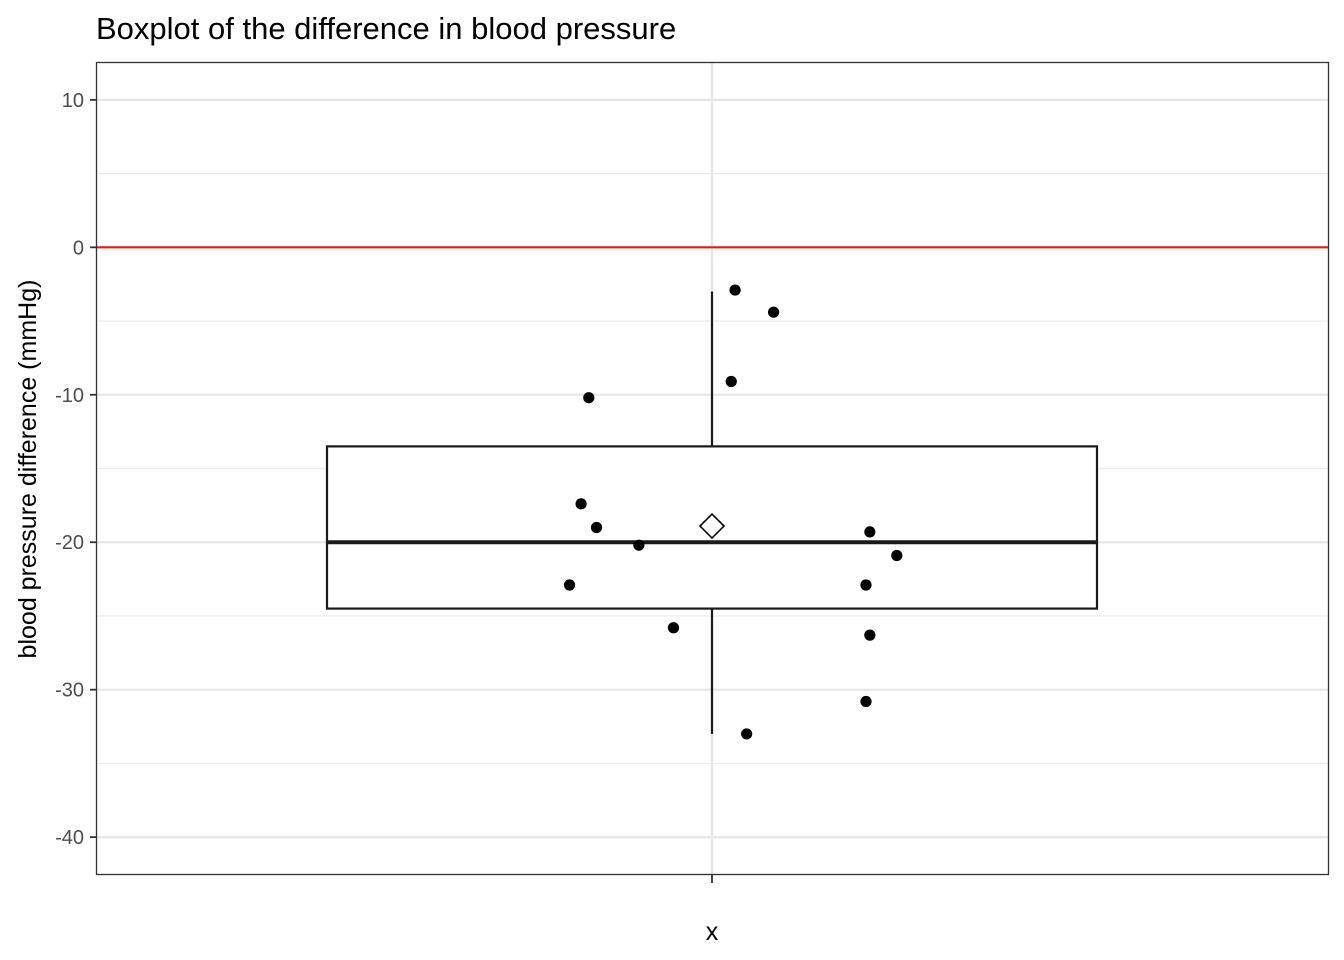 Image resolution: width=1344 pixels, height=960 pixels. What do you see at coordinates (712, 526) in the screenshot?
I see `mean-marker` at bounding box center [712, 526].